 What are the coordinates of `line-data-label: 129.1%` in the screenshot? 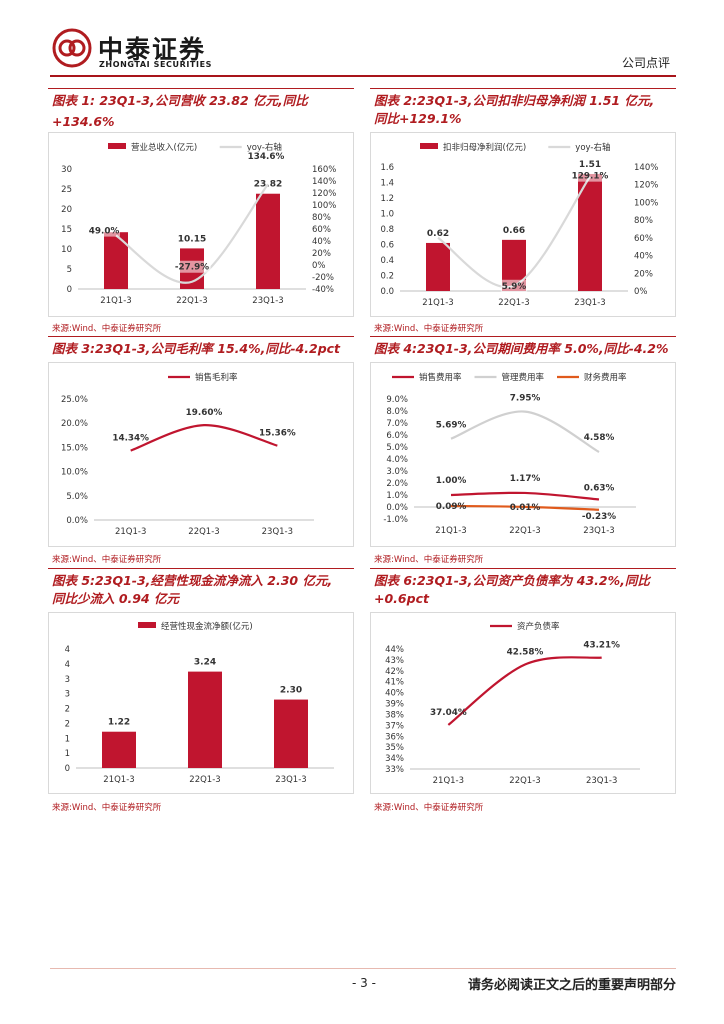 It's located at (590, 177).